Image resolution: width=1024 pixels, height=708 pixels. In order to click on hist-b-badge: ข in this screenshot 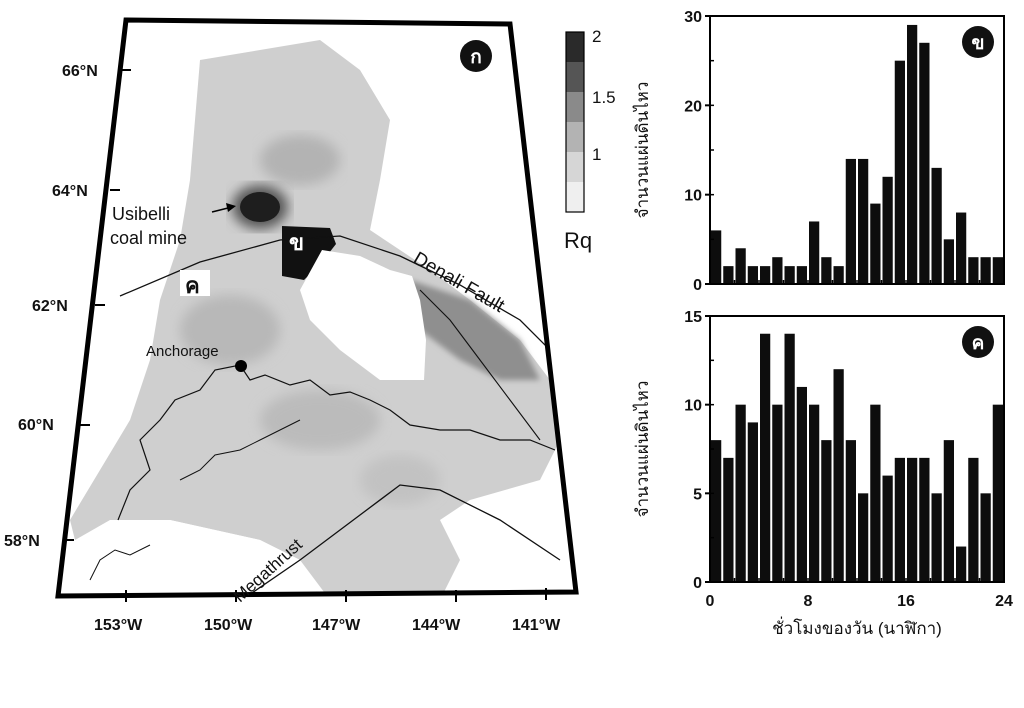, I will do `click(978, 43)`.